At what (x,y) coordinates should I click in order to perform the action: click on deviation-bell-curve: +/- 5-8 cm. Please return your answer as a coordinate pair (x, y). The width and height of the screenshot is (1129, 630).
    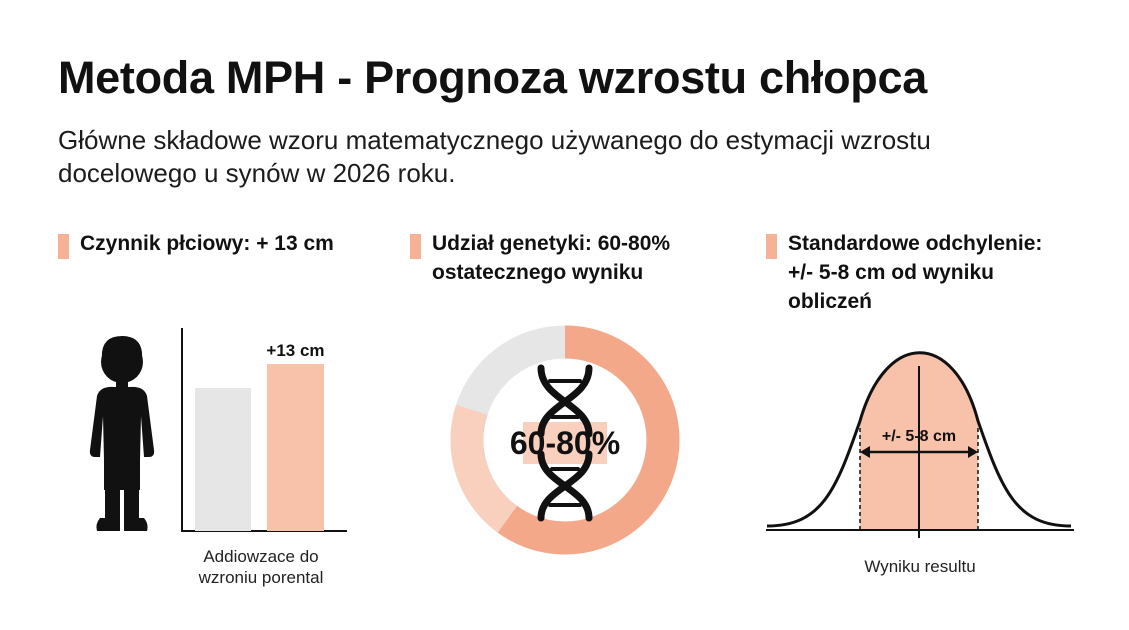
    Looking at the image, I should click on (920, 444).